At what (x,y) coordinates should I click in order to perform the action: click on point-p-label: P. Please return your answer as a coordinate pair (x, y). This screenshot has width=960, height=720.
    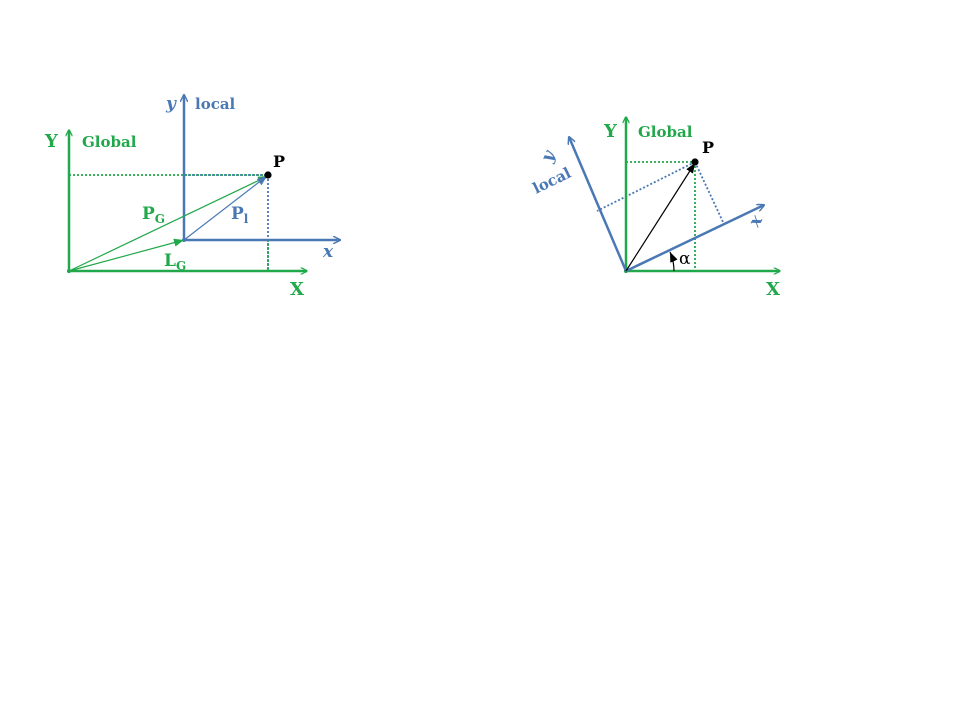
    Looking at the image, I should click on (279, 161).